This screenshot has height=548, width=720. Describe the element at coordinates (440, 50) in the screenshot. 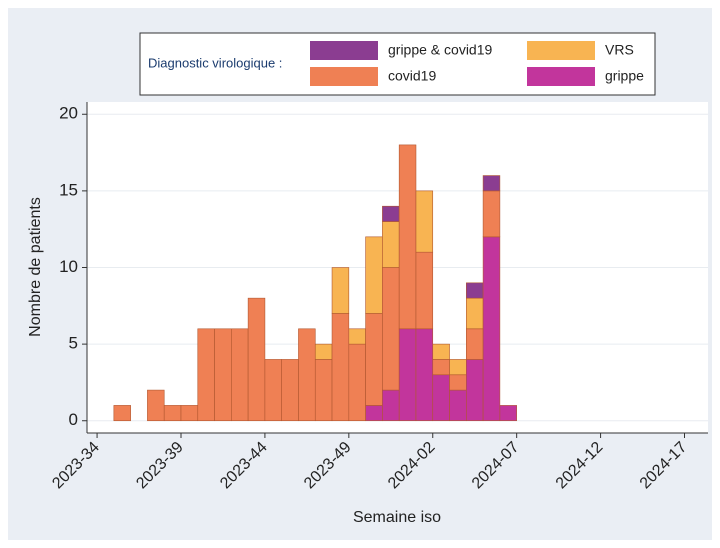

I see `legend-label: grippe & covid19` at that location.